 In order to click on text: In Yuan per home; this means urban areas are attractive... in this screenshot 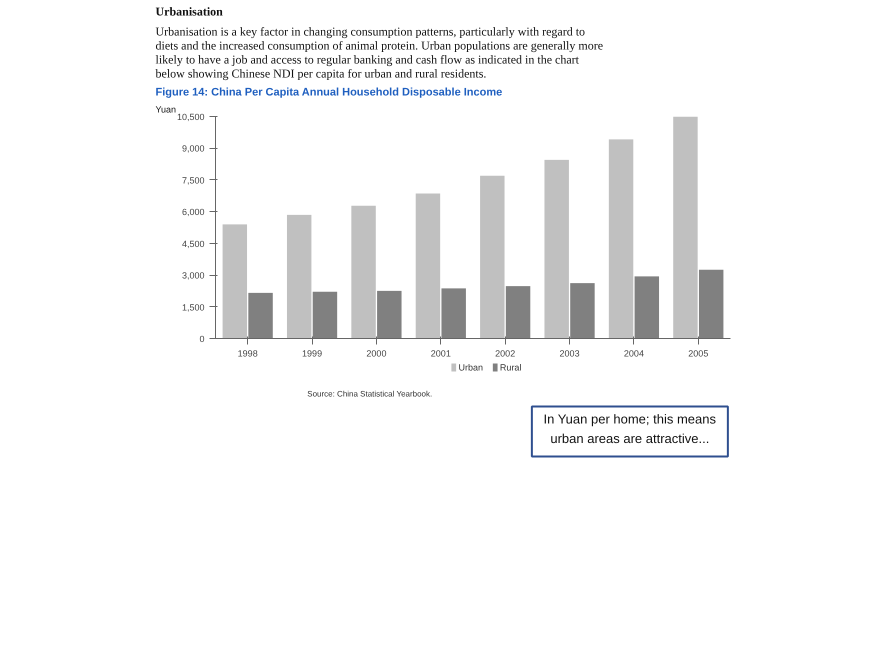, I will do `click(630, 429)`.